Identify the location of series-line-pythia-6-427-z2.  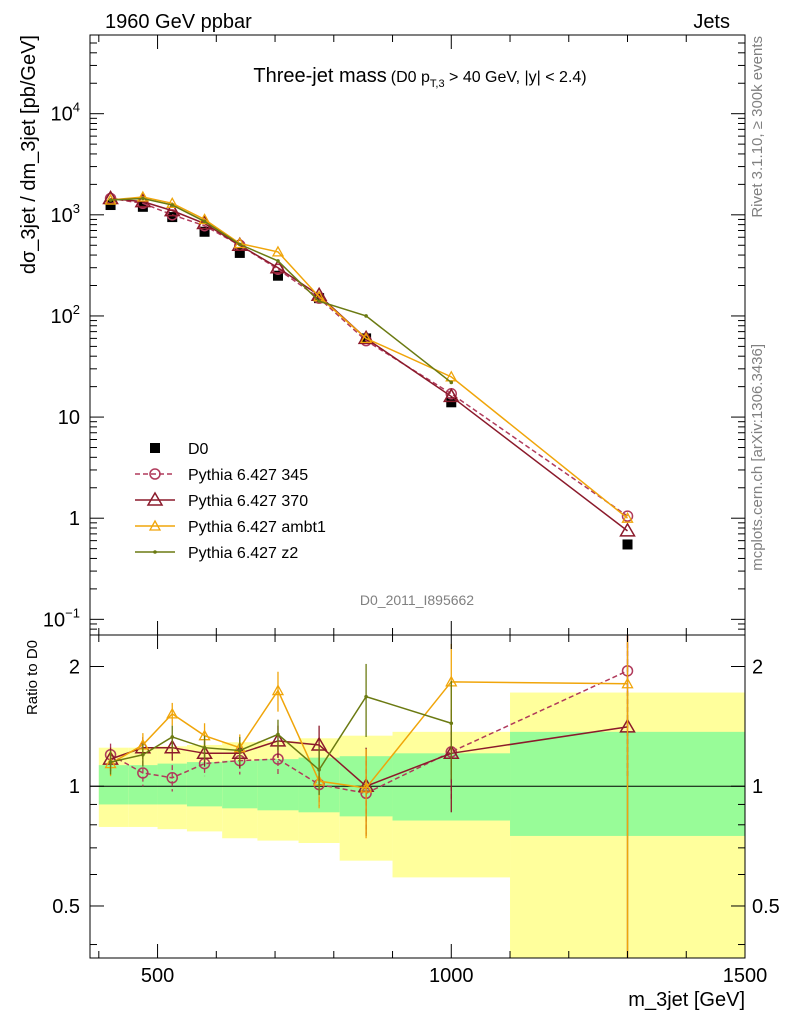
(281, 290).